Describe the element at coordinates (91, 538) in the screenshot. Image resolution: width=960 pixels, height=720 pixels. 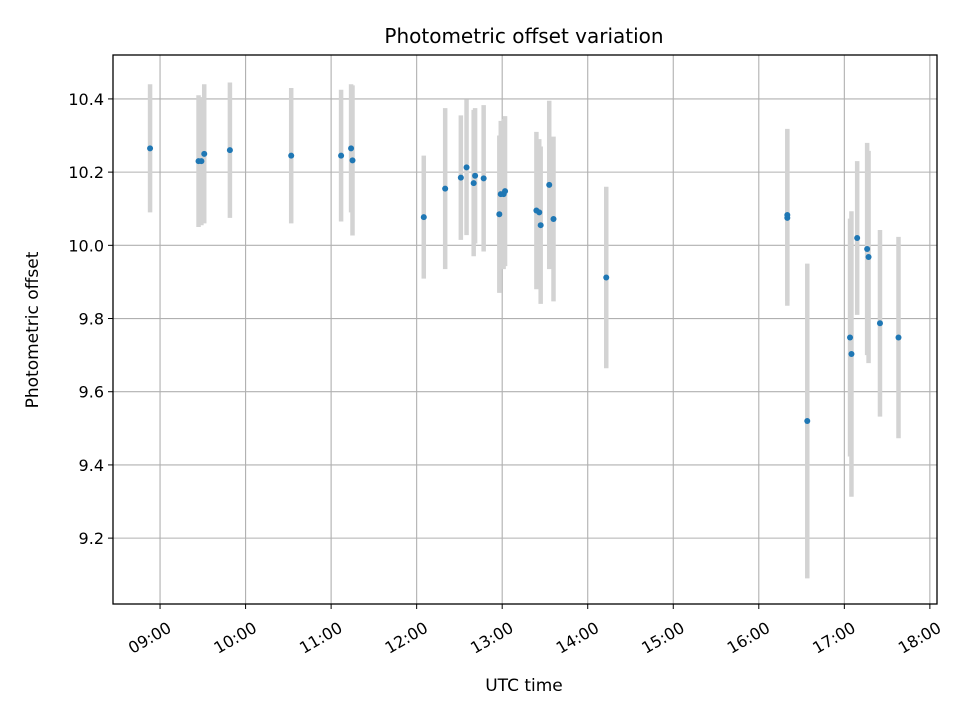
I see `y-tick-label: 9.2` at that location.